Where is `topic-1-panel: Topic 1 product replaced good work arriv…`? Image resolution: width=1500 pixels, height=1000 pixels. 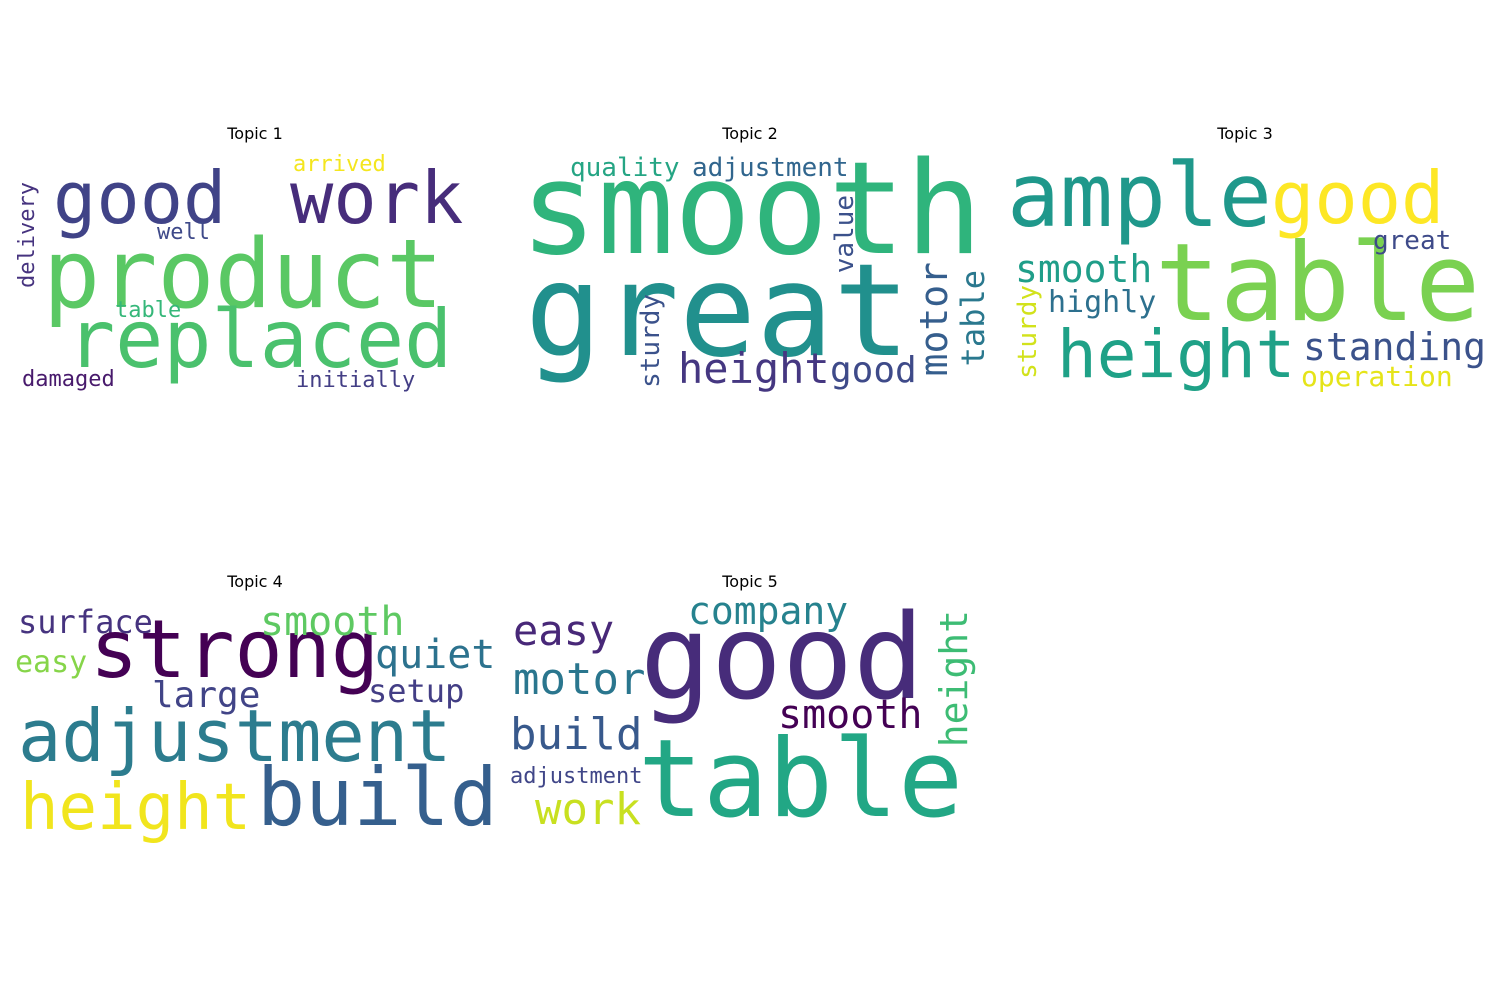 topic-1-panel: Topic 1 product replaced good work arriv… is located at coordinates (255, 258).